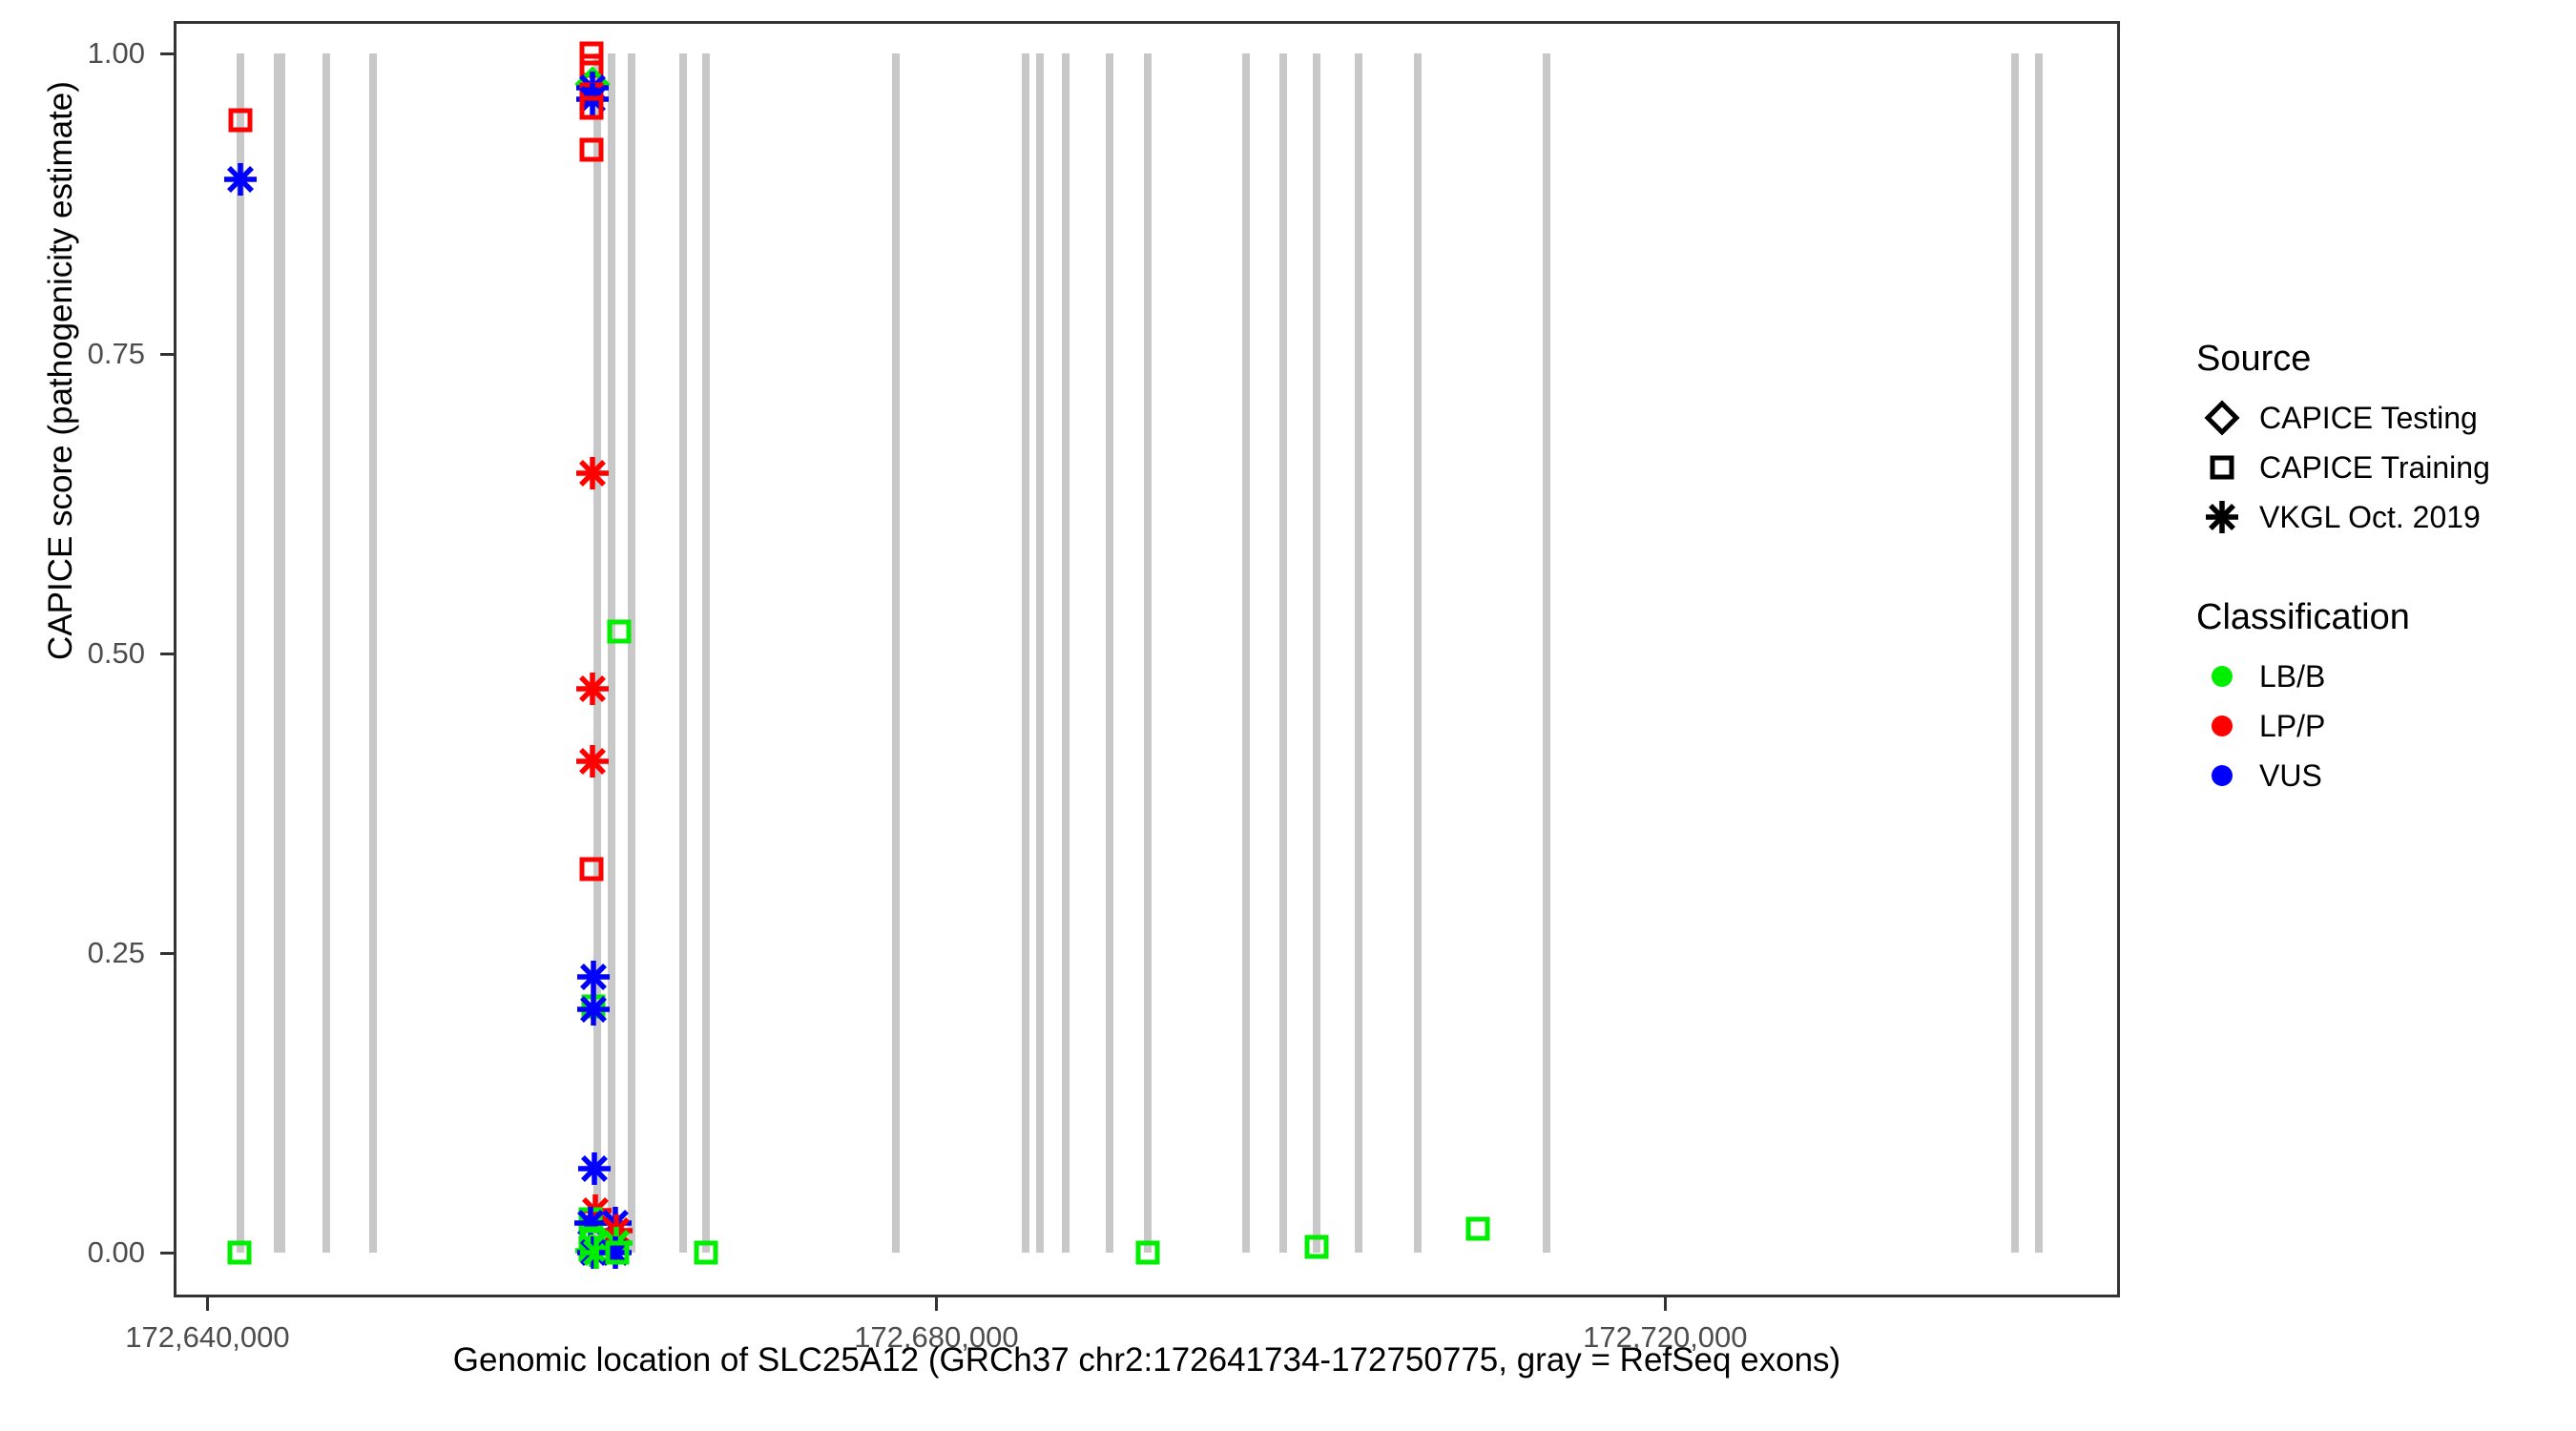 Image resolution: width=2576 pixels, height=1431 pixels. I want to click on legend-item-asterisk: VKGL Oct. 2019, so click(2375, 517).